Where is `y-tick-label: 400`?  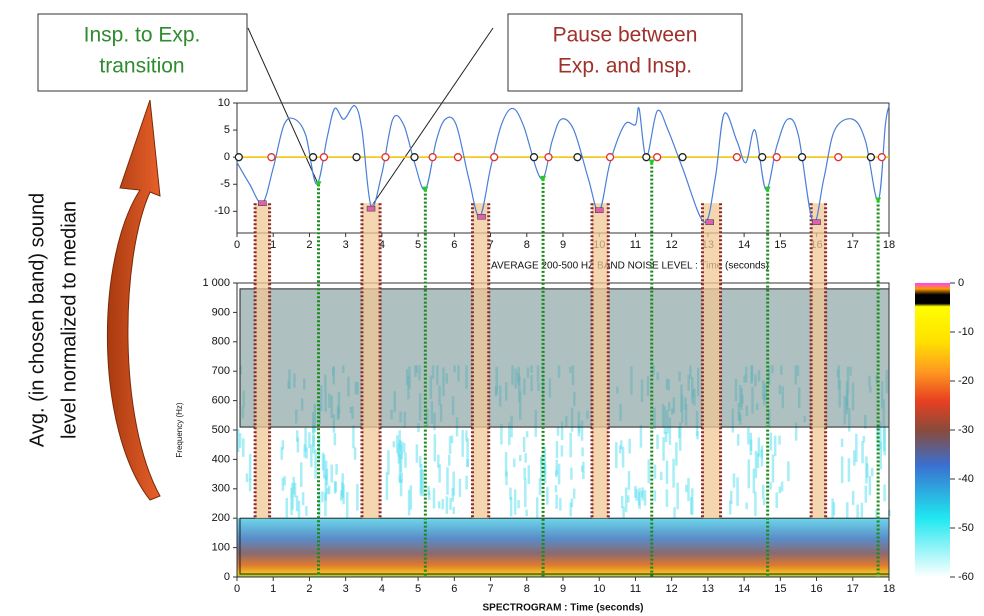
y-tick-label: 400 is located at coordinates (221, 459).